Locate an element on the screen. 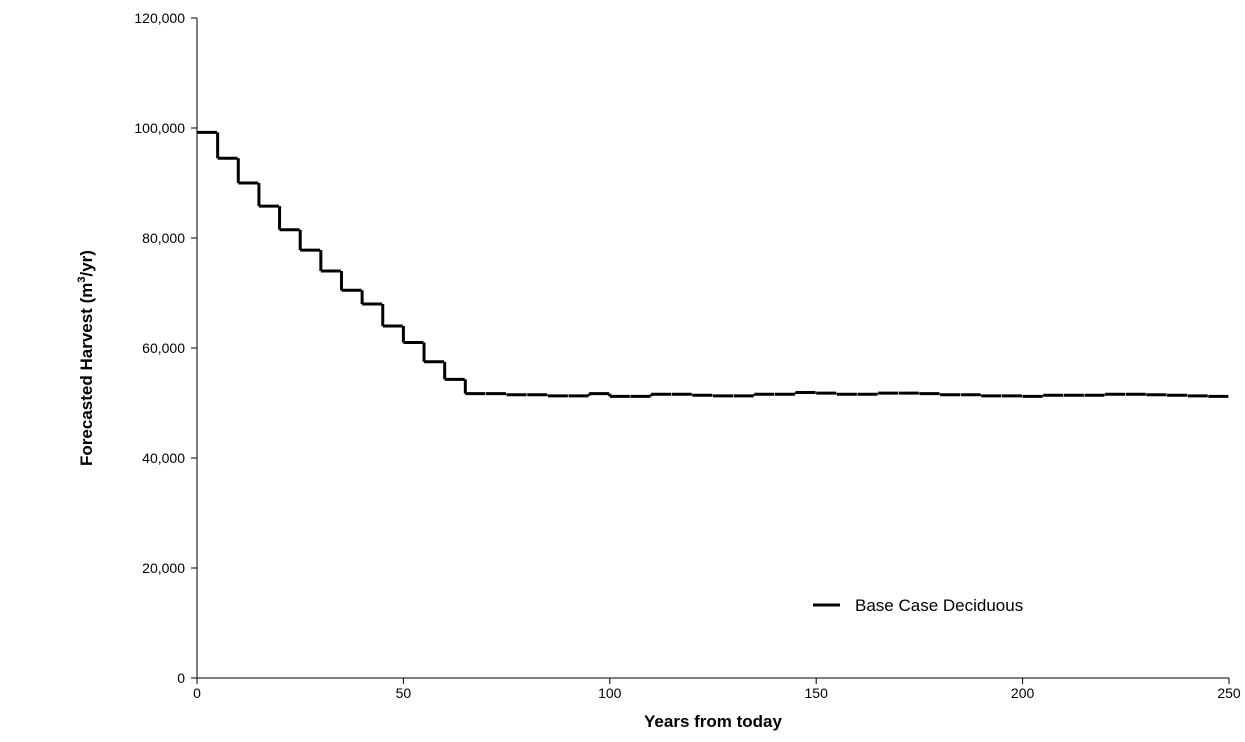 The image size is (1245, 742). x-tick-label: 100 is located at coordinates (610, 693).